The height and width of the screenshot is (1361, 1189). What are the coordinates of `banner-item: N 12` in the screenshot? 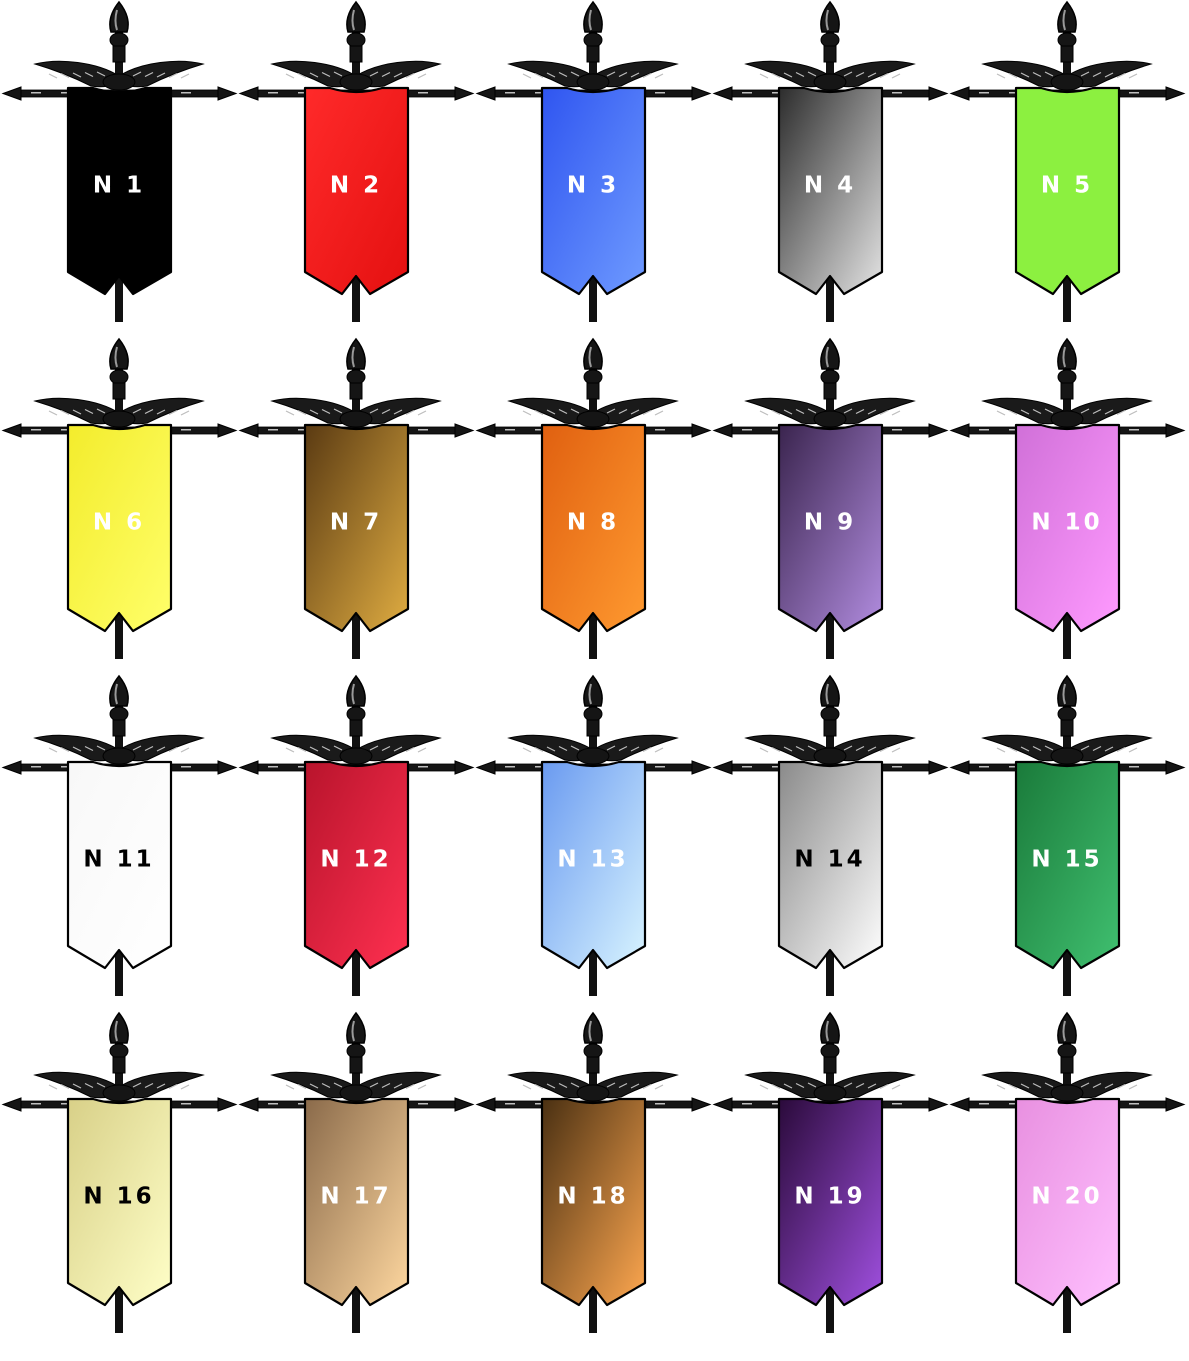 It's located at (356, 845).